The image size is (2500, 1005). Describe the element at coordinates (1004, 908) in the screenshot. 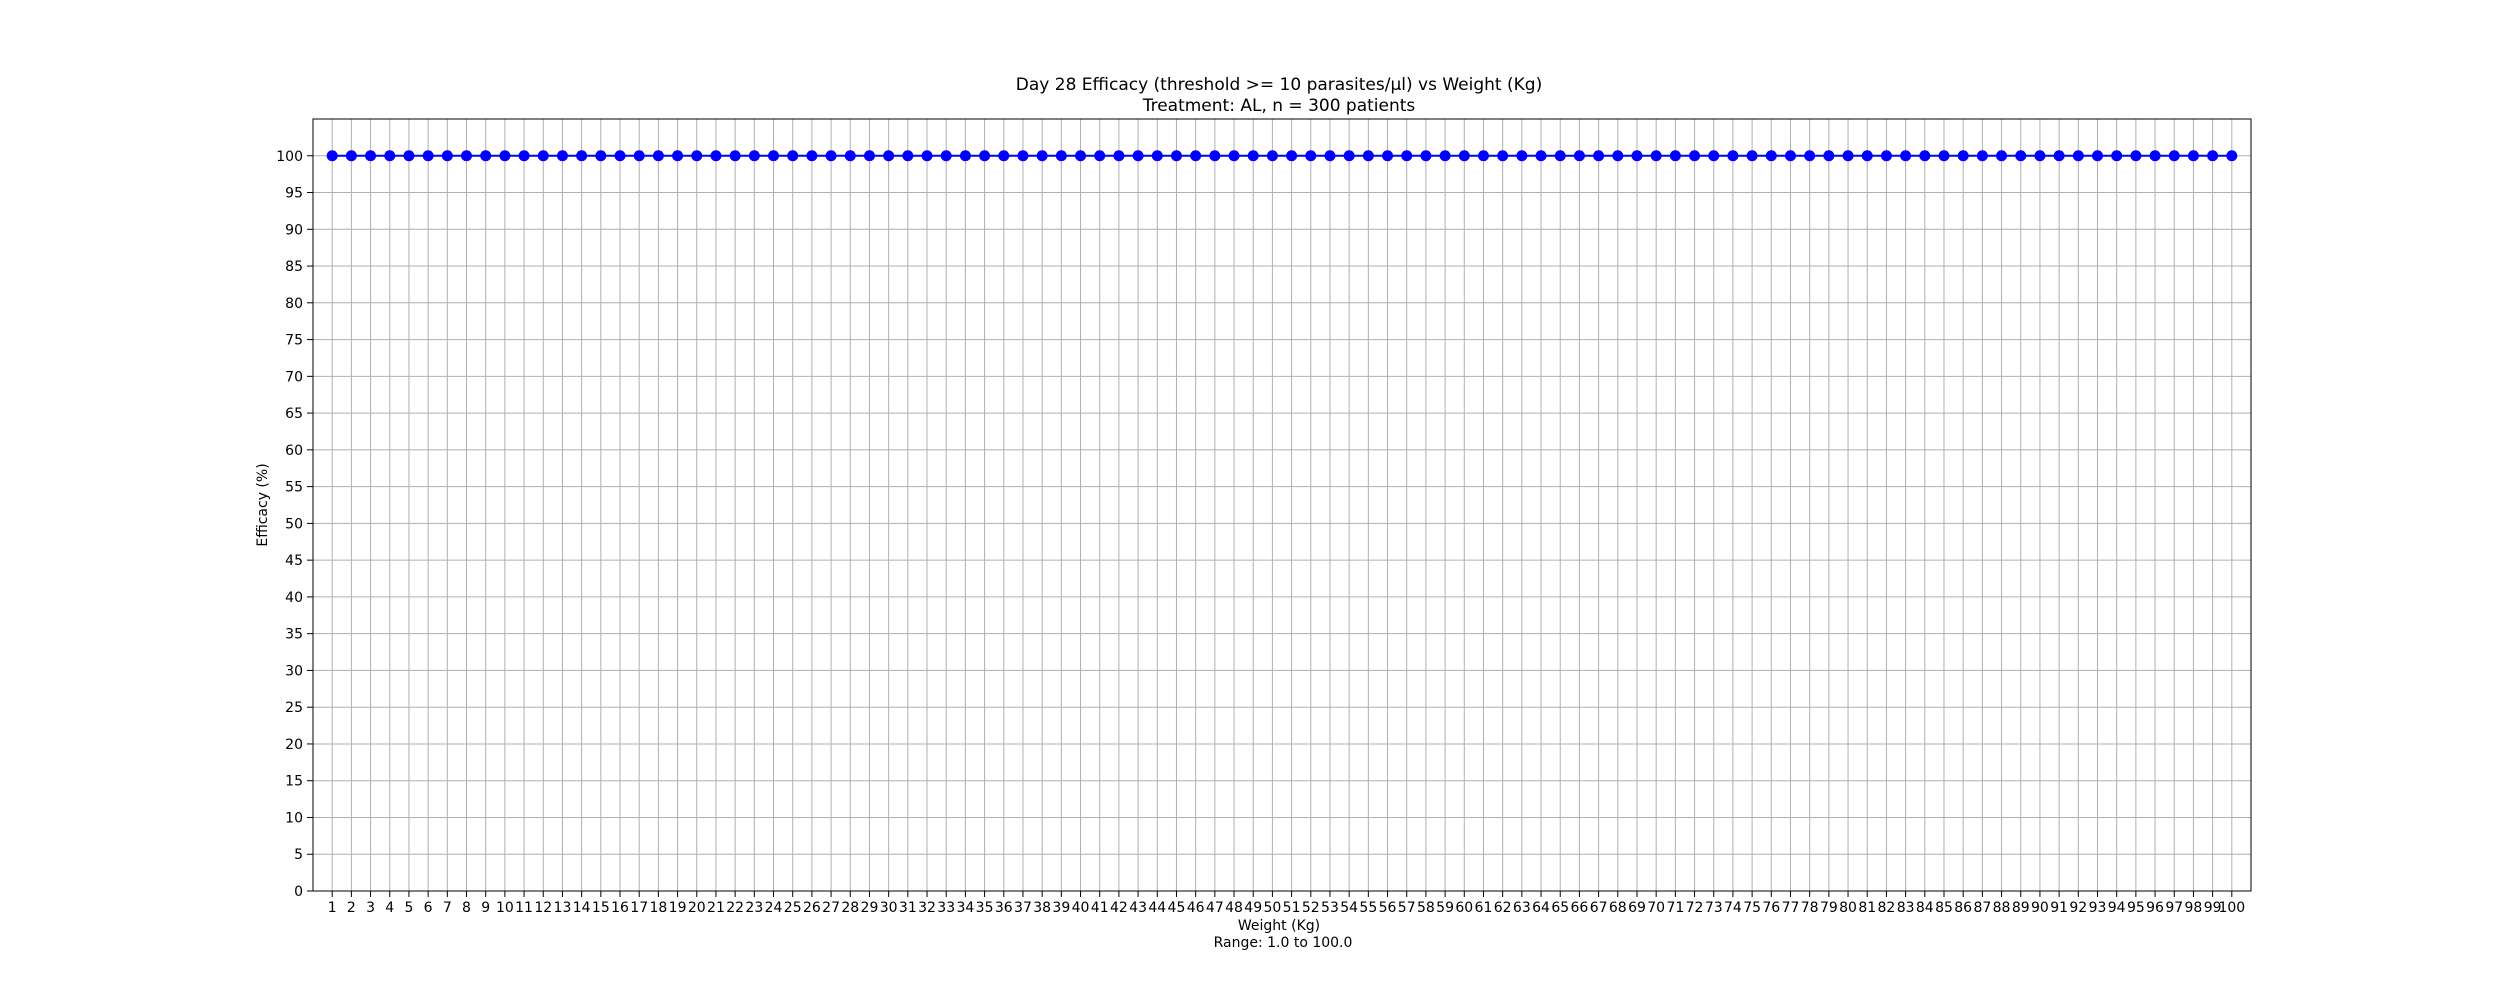

I see `x-tick-label: 36` at that location.